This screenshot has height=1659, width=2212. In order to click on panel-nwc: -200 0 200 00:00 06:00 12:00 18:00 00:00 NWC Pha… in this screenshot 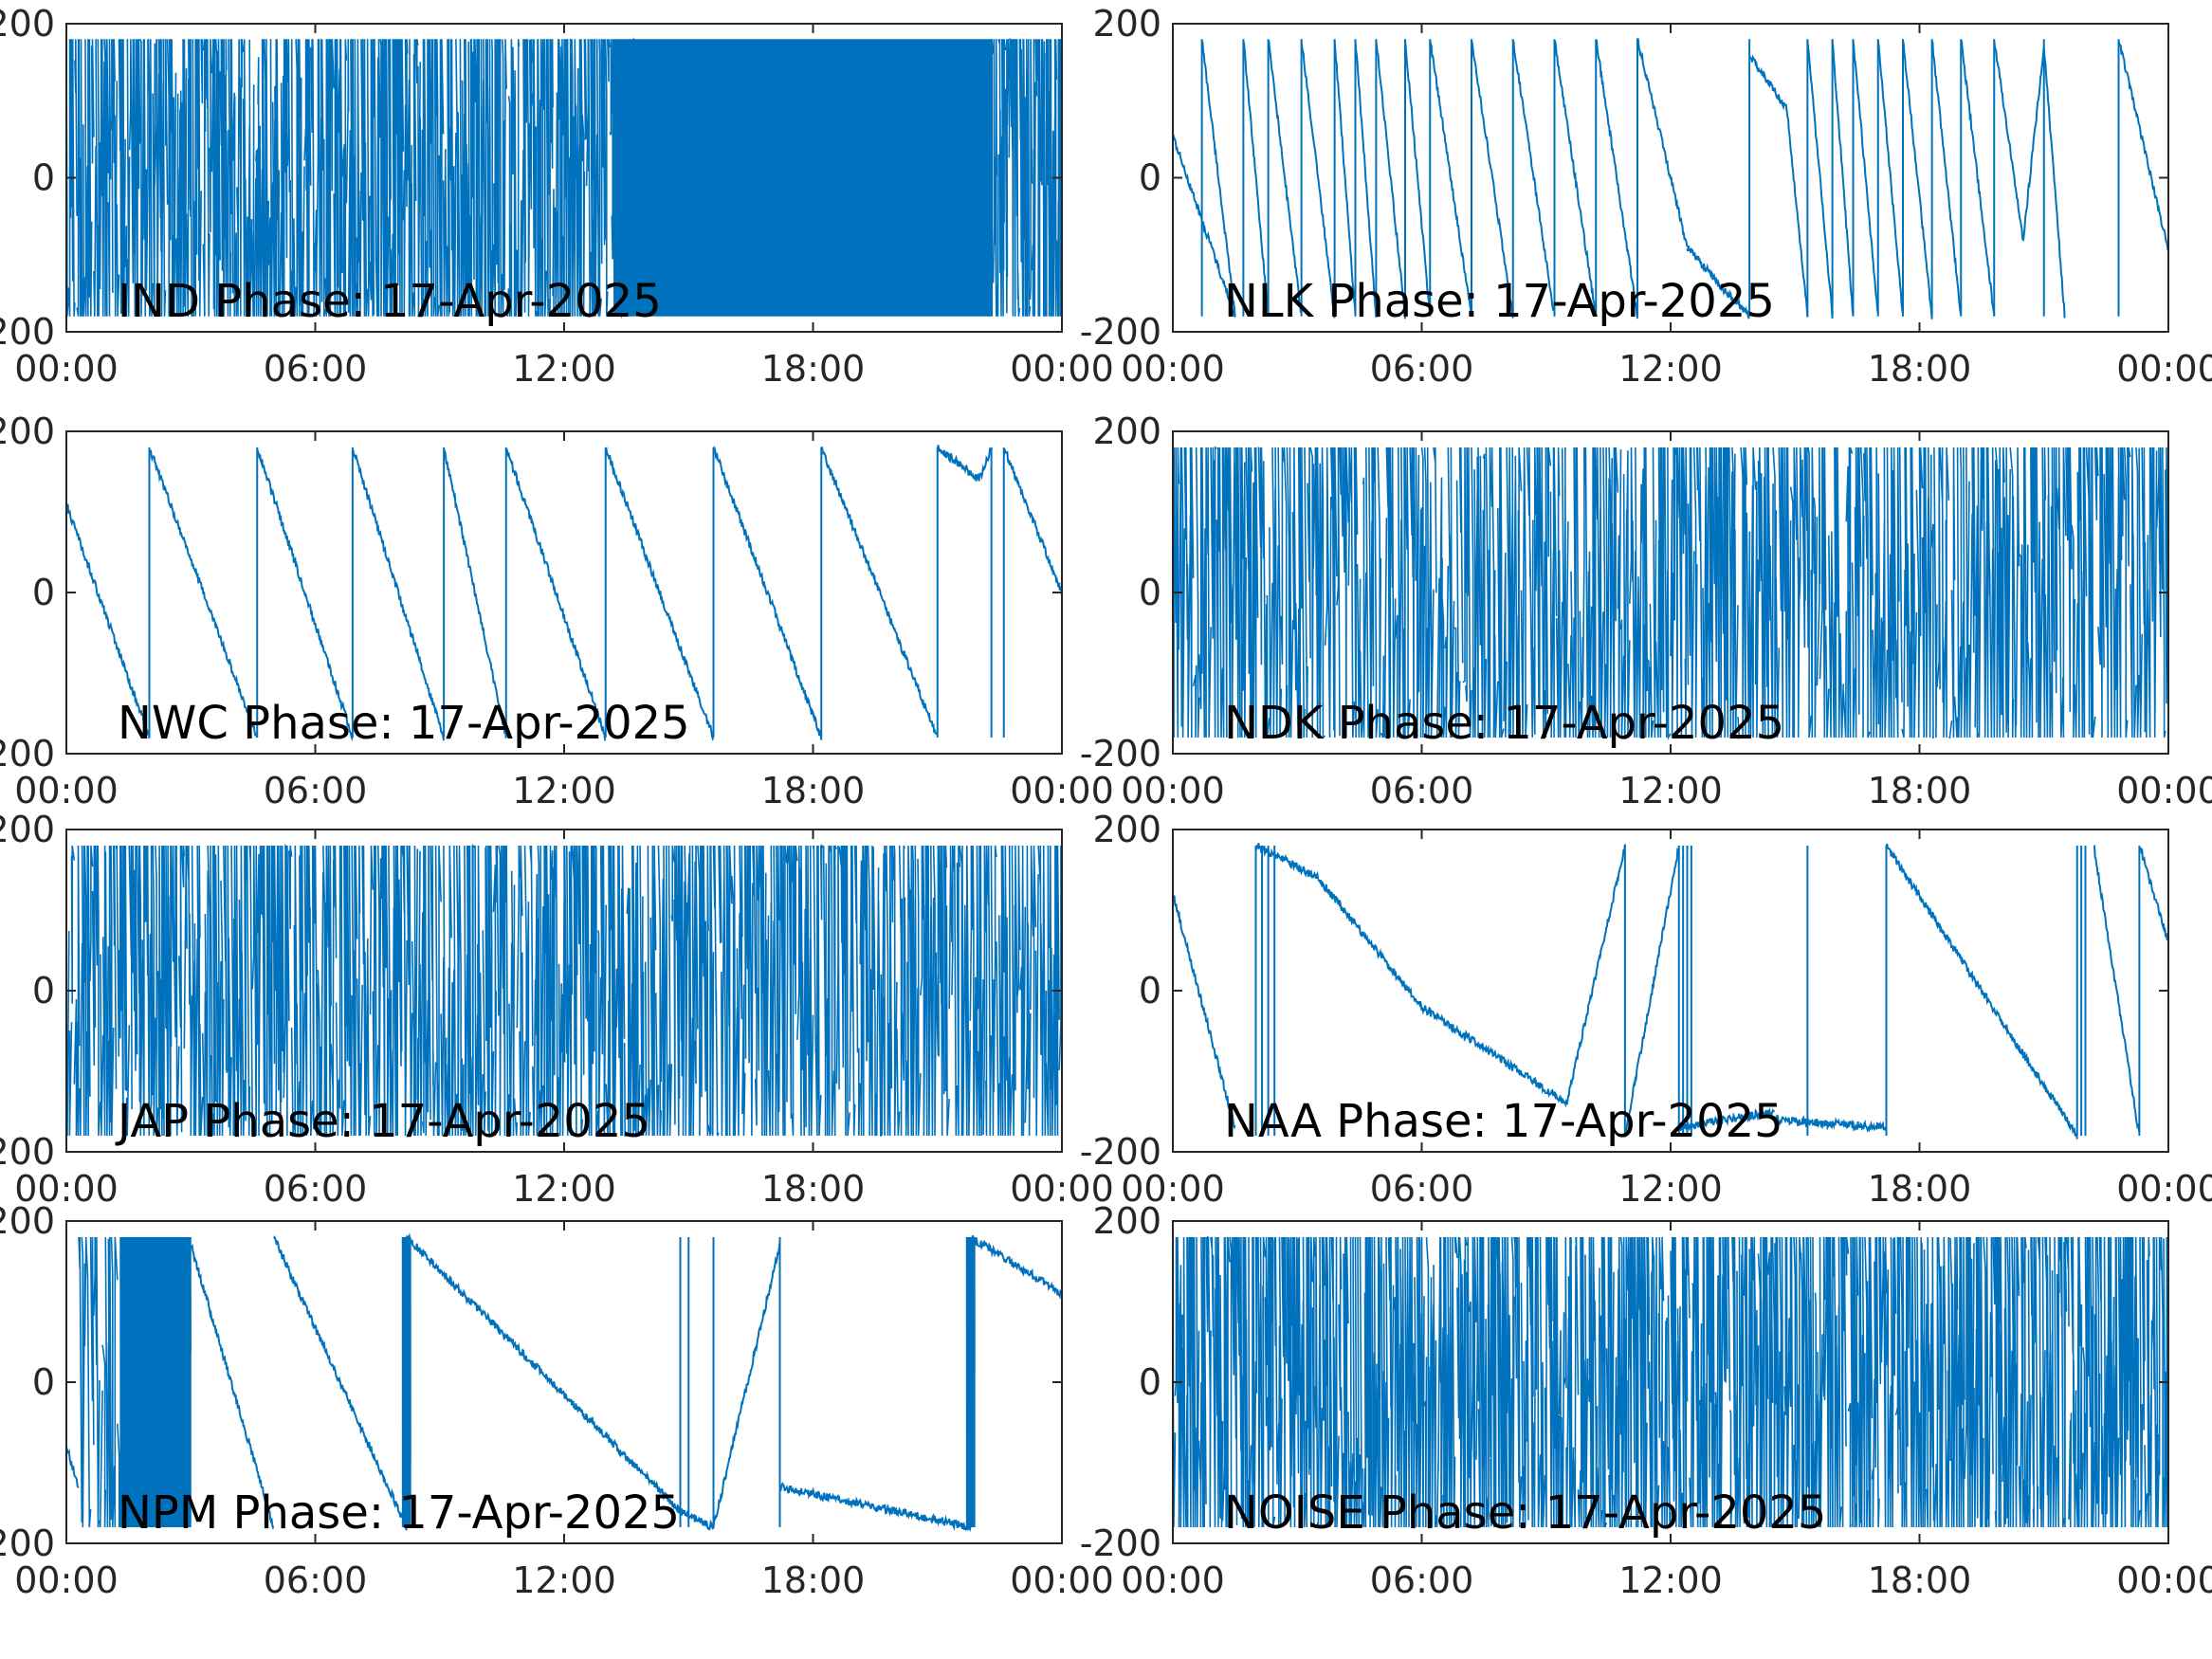, I will do `click(557, 610)`.